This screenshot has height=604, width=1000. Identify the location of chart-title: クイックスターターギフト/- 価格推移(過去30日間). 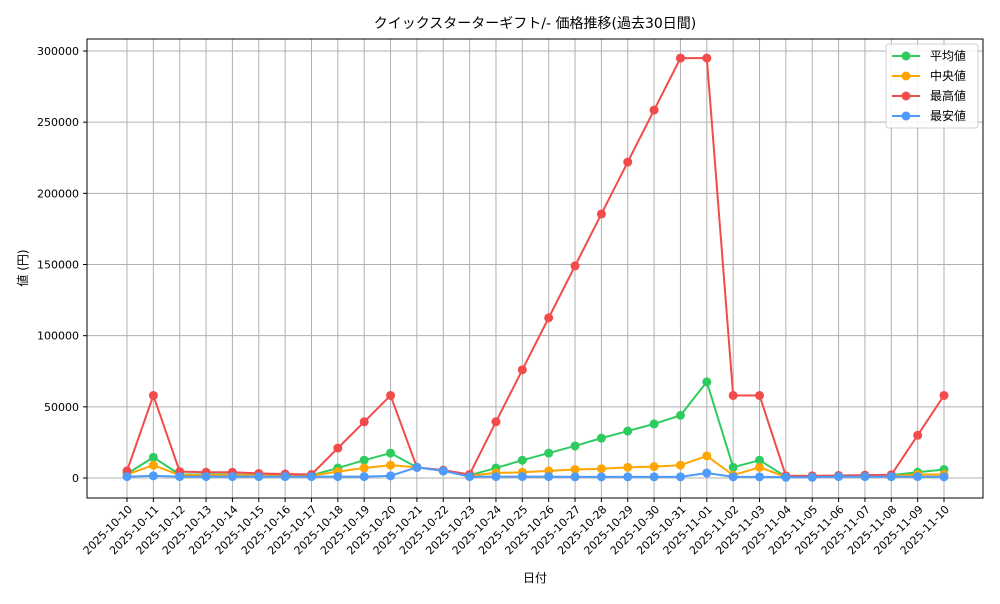
(535, 24).